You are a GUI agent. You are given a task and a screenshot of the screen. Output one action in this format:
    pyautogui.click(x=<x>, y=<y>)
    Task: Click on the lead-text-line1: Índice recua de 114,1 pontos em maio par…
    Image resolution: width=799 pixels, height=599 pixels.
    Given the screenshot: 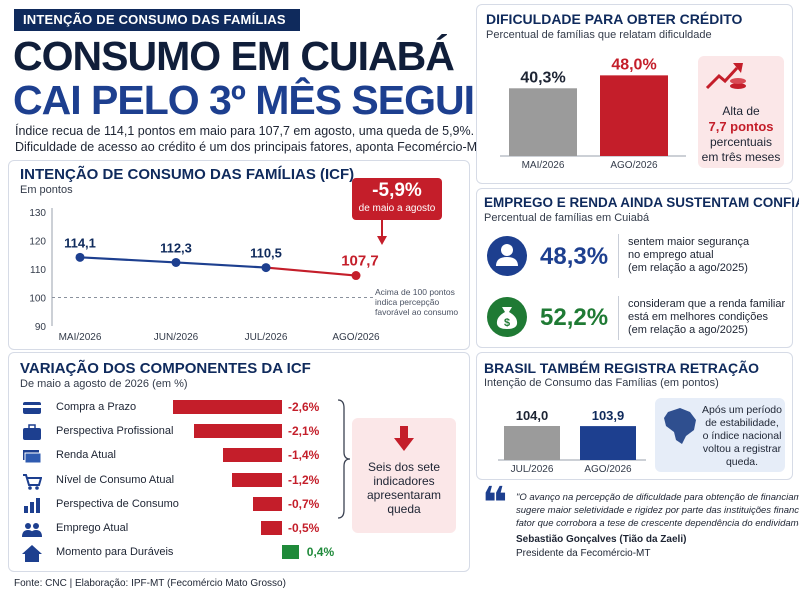 What is the action you would take?
    pyautogui.click(x=245, y=131)
    